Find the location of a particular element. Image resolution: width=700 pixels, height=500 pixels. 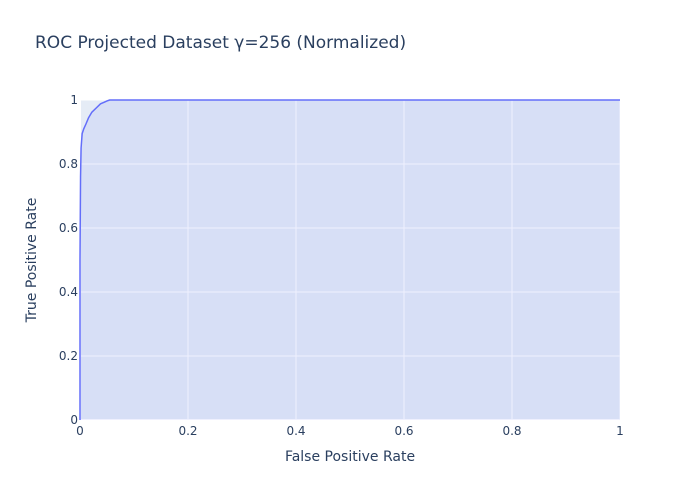

x-tick-label: 0 is located at coordinates (80, 431).